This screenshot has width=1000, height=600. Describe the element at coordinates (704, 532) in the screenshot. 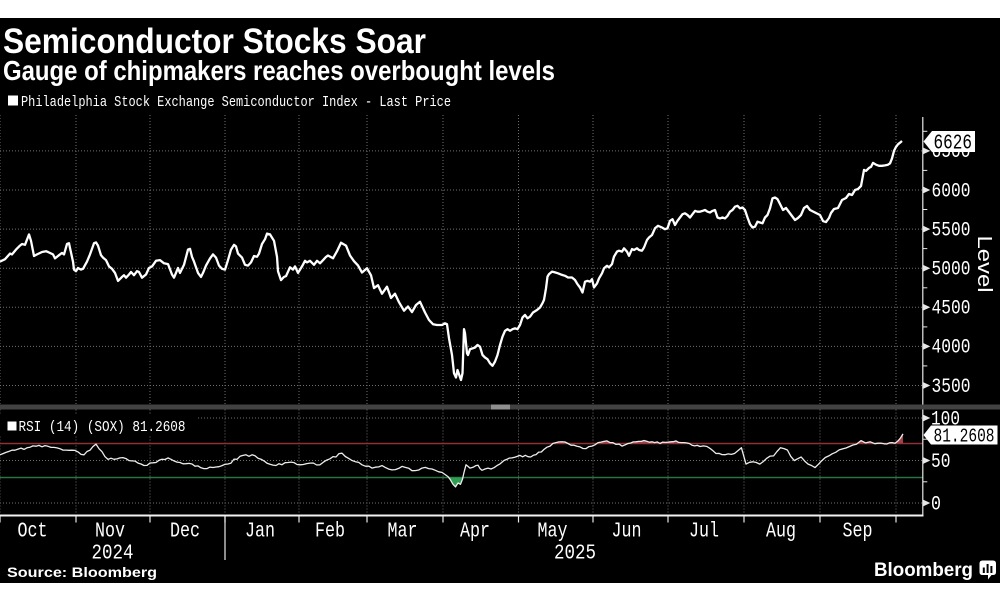

I see `svg-text: Jul` at that location.